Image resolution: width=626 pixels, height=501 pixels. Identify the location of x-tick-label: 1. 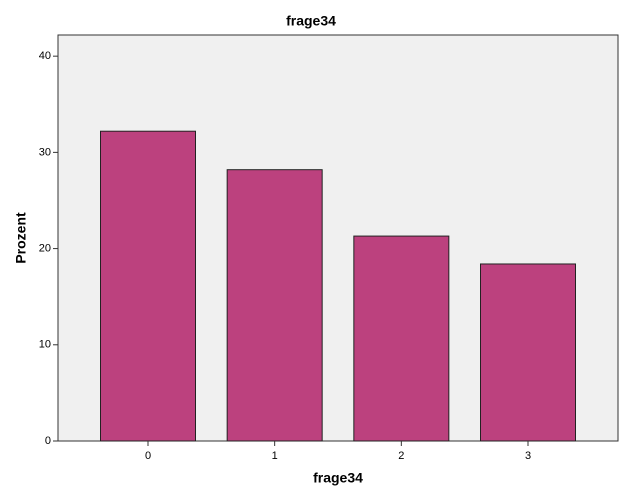
(275, 456).